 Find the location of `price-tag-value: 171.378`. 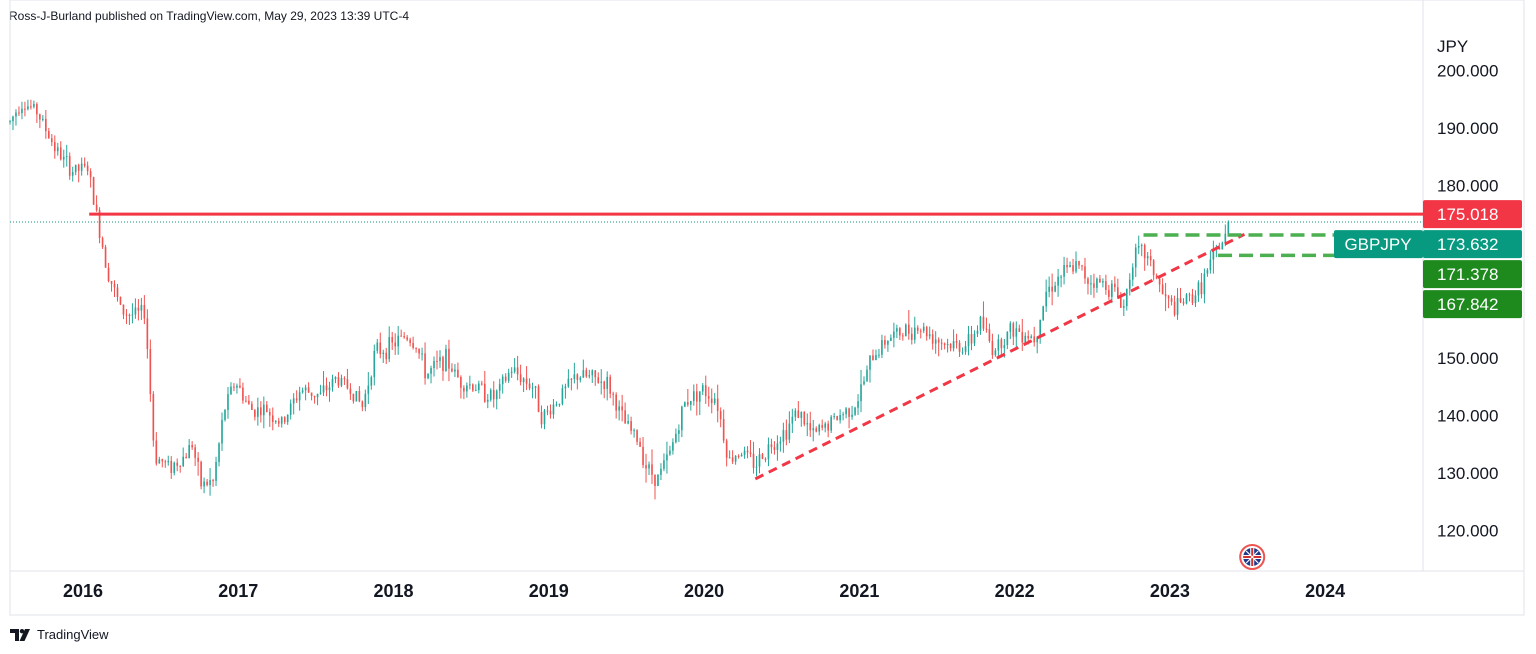

price-tag-value: 171.378 is located at coordinates (1467, 274).